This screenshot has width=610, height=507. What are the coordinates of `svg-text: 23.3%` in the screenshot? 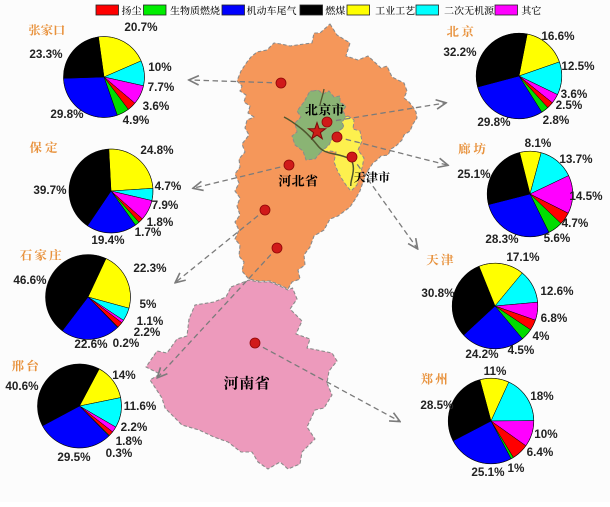 It's located at (46, 54).